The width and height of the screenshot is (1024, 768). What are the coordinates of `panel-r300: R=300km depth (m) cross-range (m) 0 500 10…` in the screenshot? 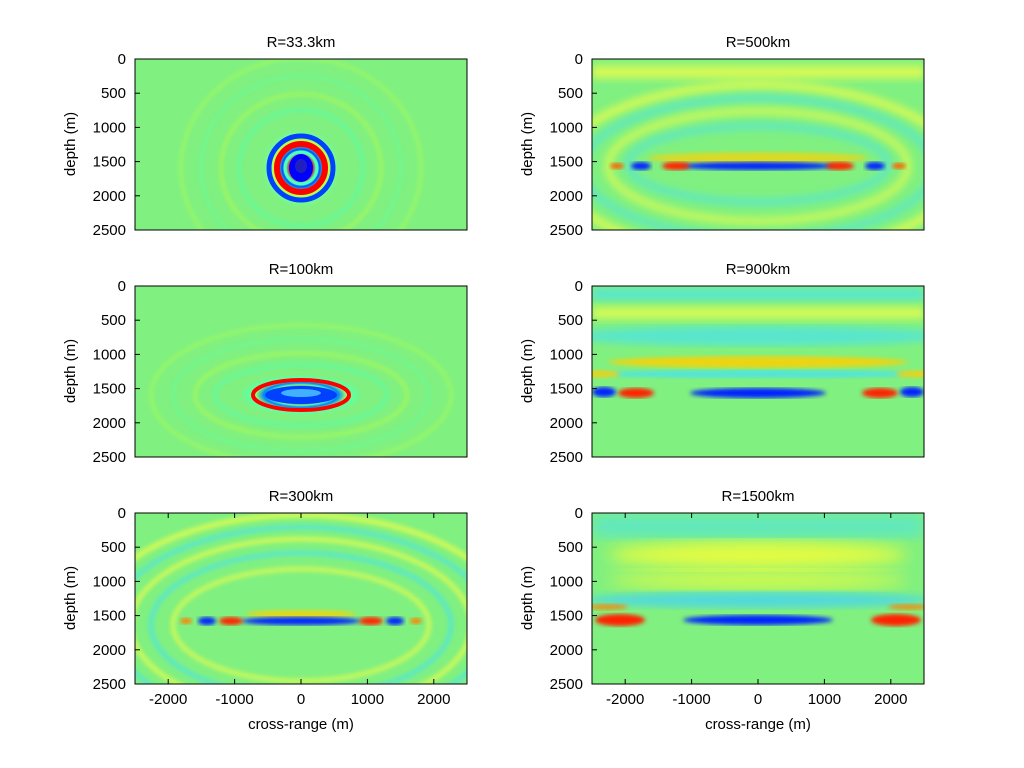 It's located at (265, 610).